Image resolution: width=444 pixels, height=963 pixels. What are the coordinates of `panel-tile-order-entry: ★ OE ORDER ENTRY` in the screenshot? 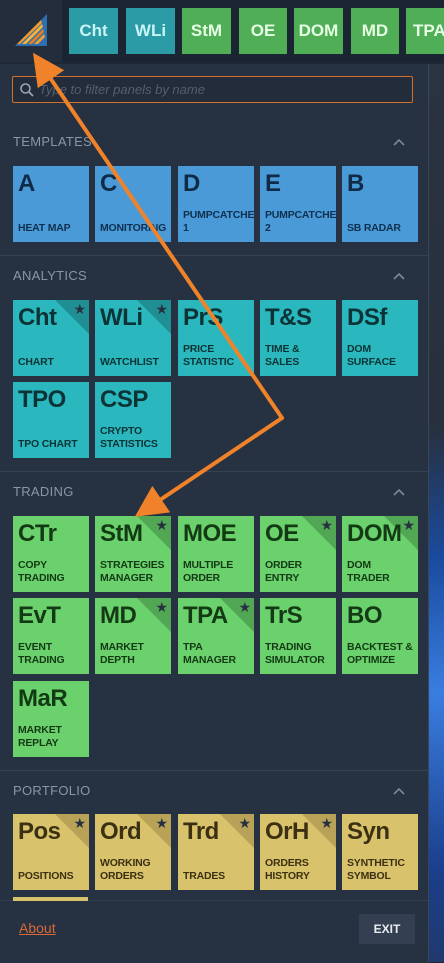 It's located at (298, 554).